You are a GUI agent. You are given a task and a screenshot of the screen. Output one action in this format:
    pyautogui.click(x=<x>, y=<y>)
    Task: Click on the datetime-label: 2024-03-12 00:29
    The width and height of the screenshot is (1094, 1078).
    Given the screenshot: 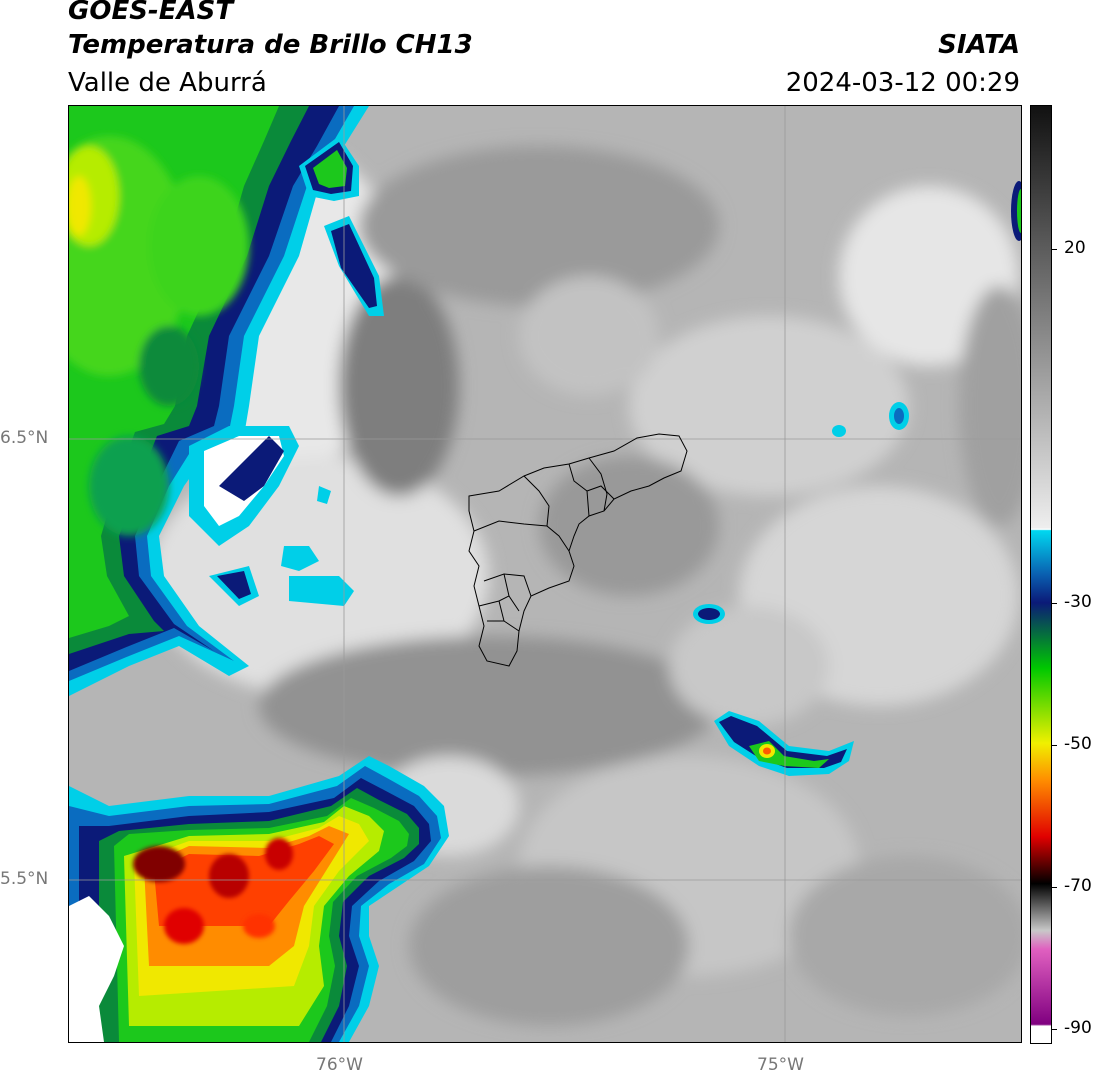 What is the action you would take?
    pyautogui.click(x=902, y=83)
    